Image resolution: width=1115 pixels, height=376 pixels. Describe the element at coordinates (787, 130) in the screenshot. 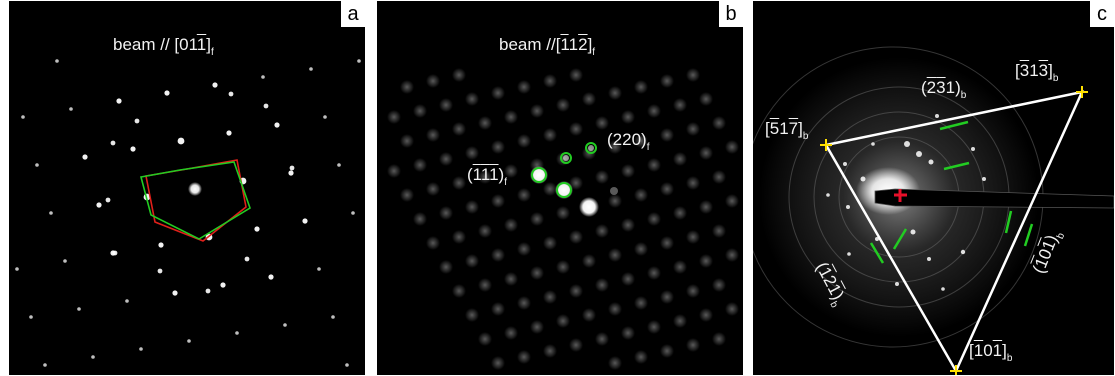

I see `zone-label-517: [517]b` at that location.